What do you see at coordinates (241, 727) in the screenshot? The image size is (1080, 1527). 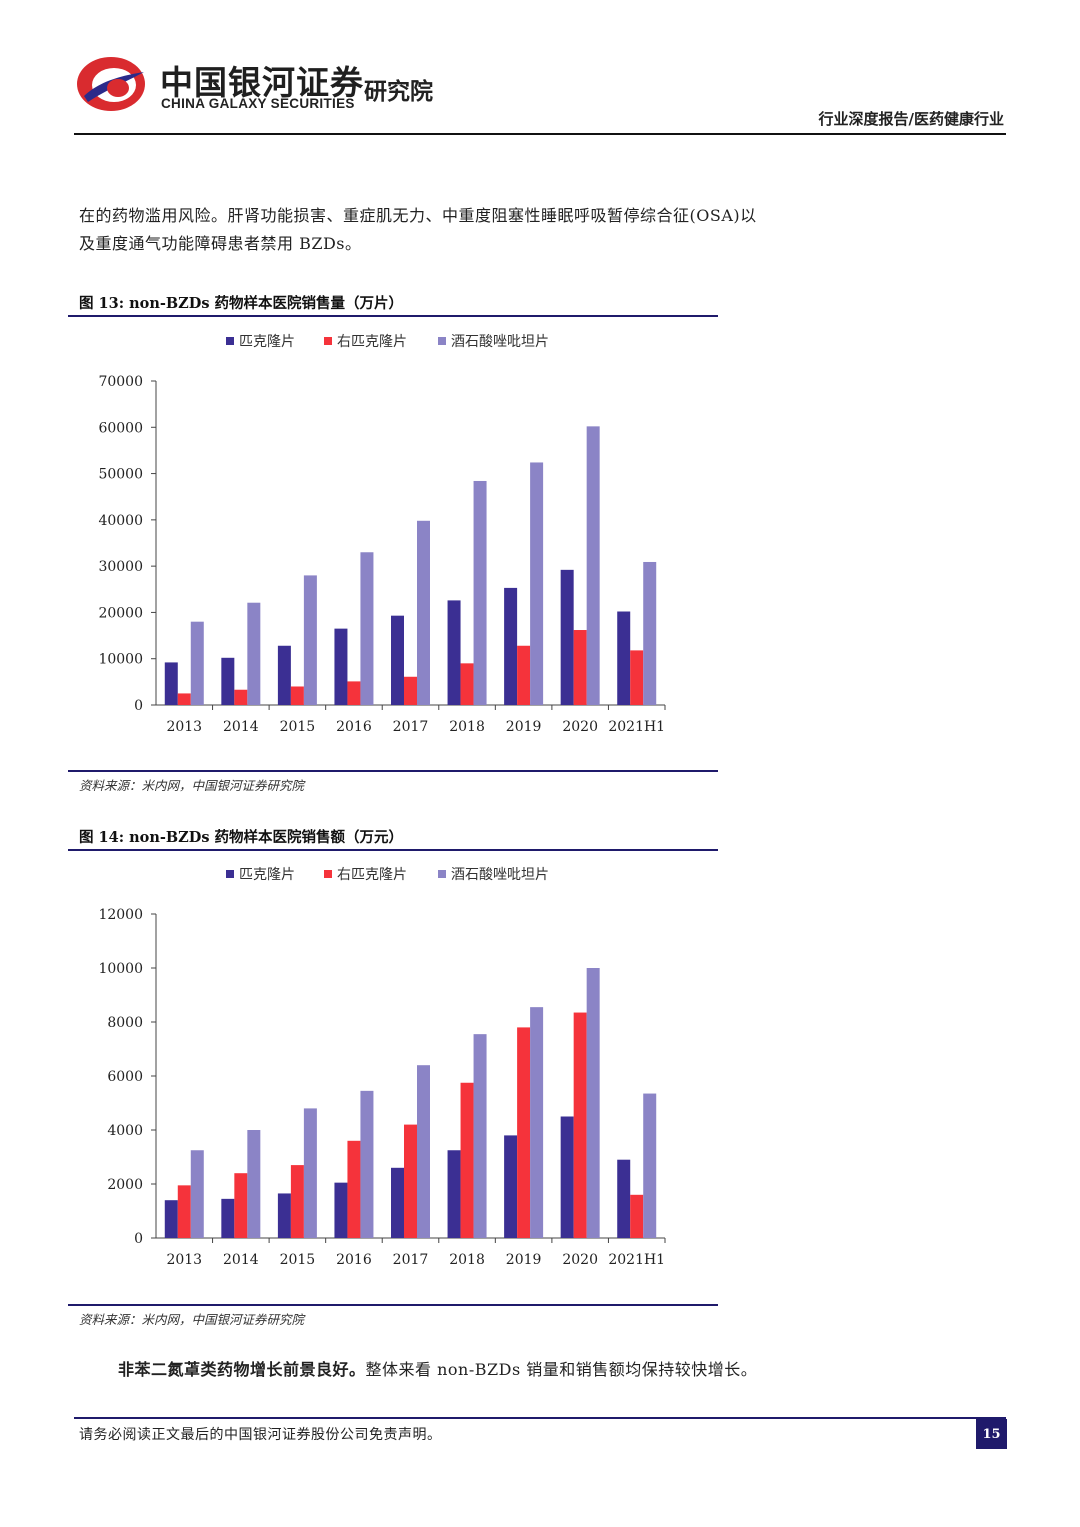 I see `x-tick-label: 2014` at bounding box center [241, 727].